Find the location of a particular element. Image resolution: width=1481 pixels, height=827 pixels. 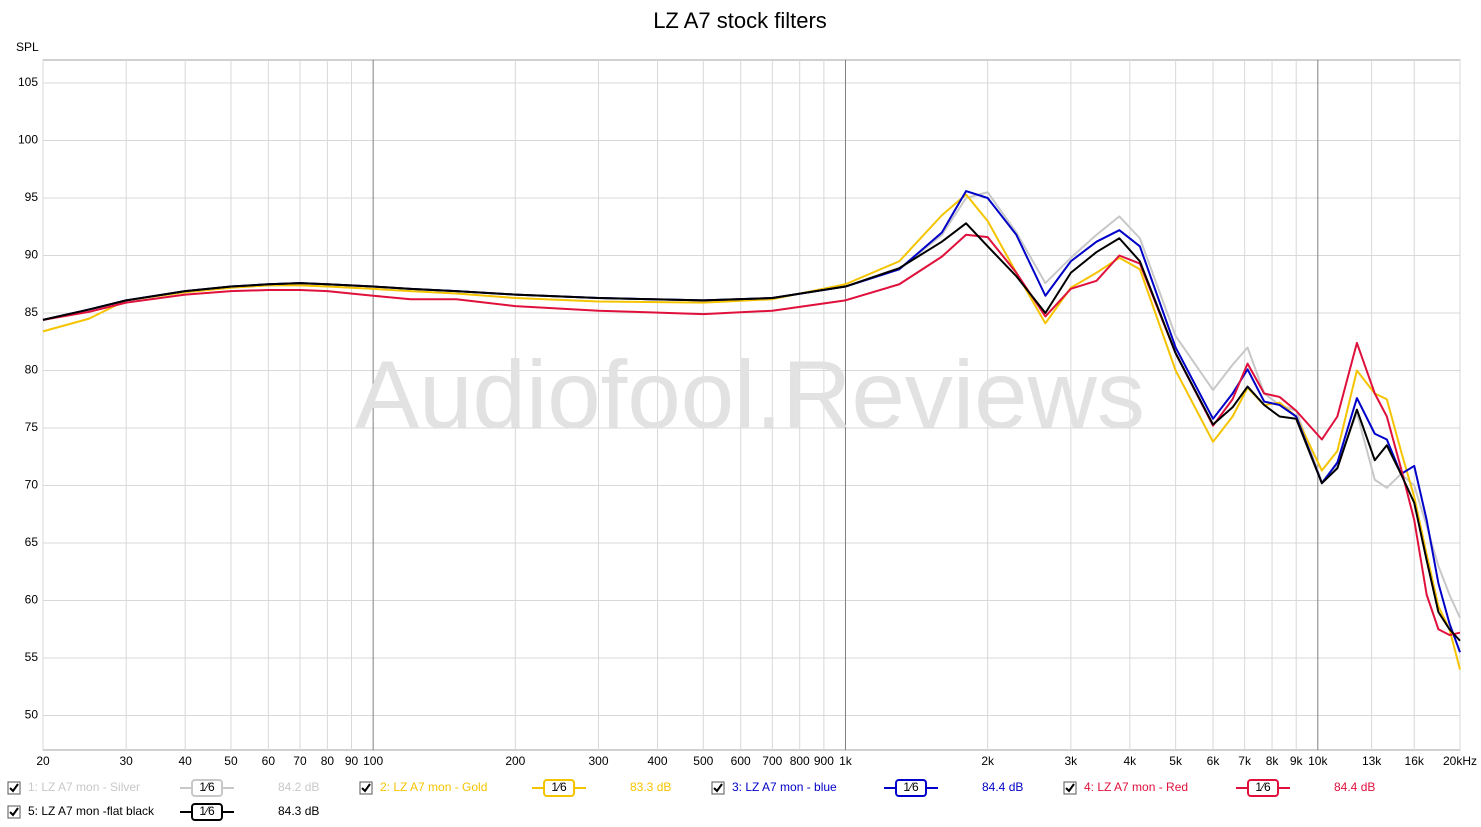

y-tick-label: 80 is located at coordinates (32, 370).